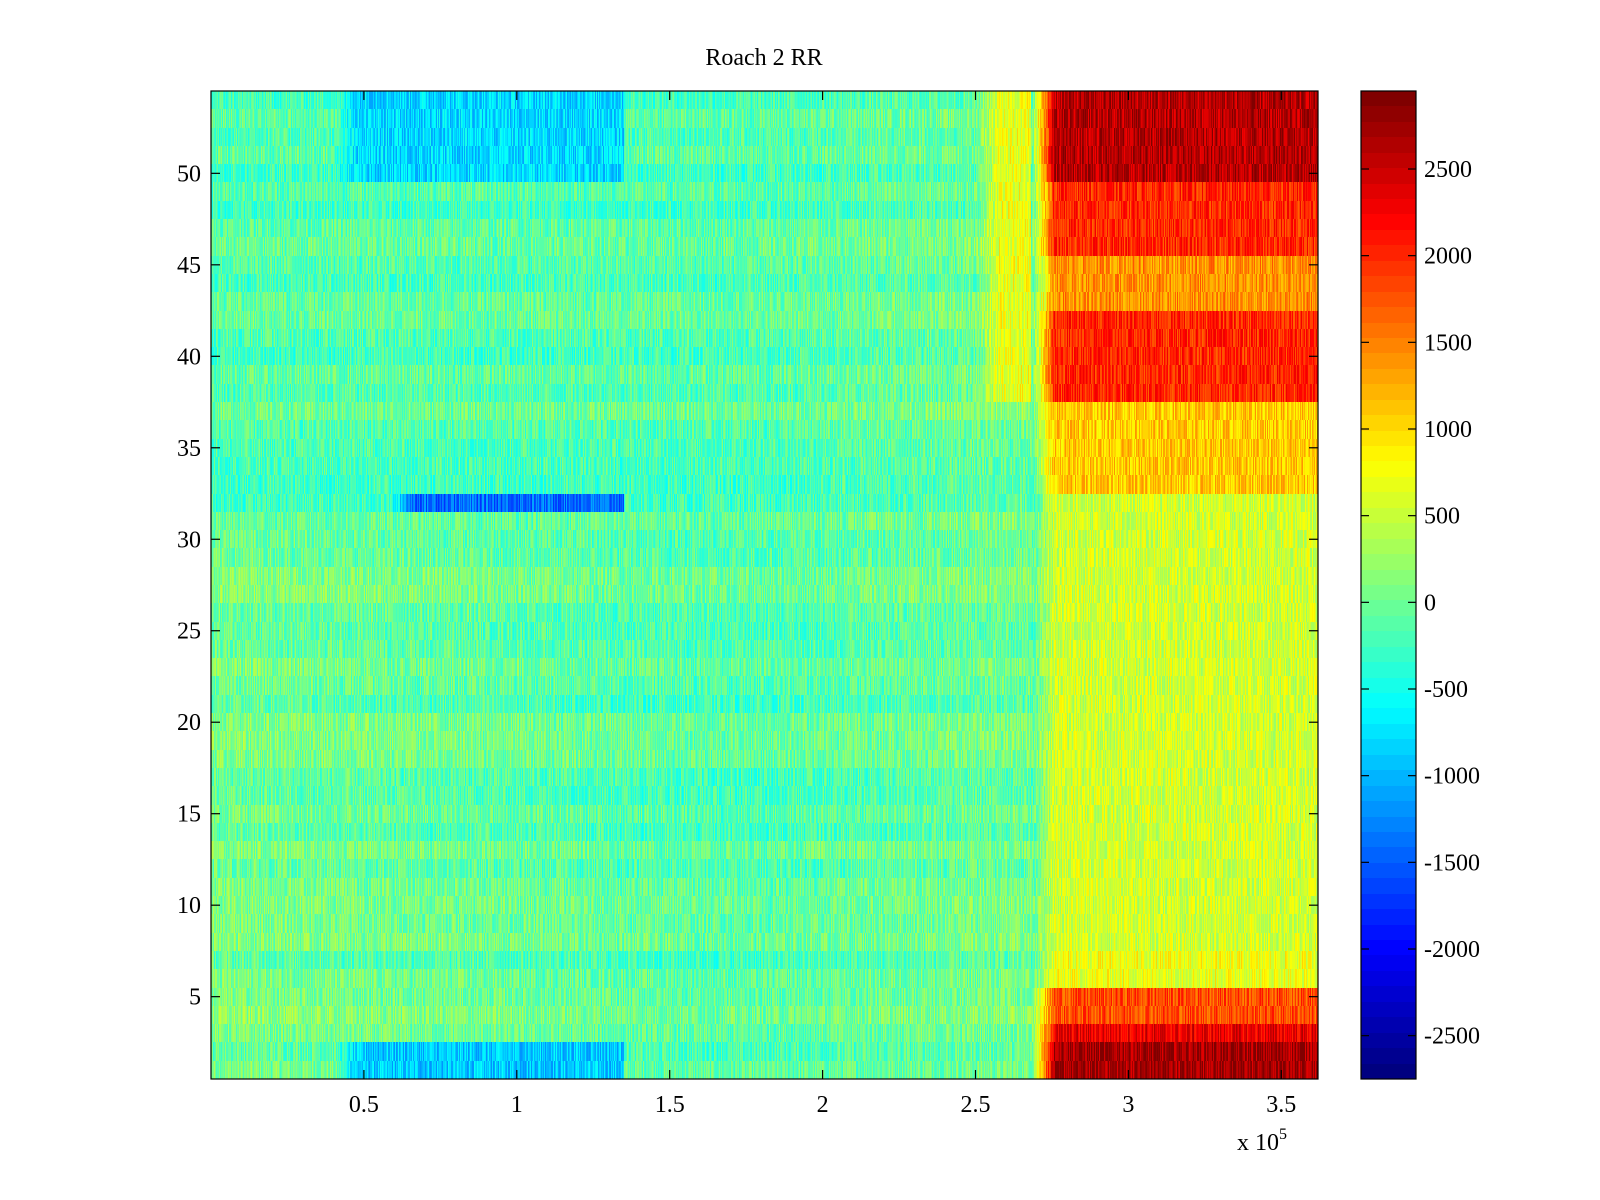 The height and width of the screenshot is (1200, 1600). Describe the element at coordinates (1452, 950) in the screenshot. I see `colorbar-tick-label: -2000` at that location.